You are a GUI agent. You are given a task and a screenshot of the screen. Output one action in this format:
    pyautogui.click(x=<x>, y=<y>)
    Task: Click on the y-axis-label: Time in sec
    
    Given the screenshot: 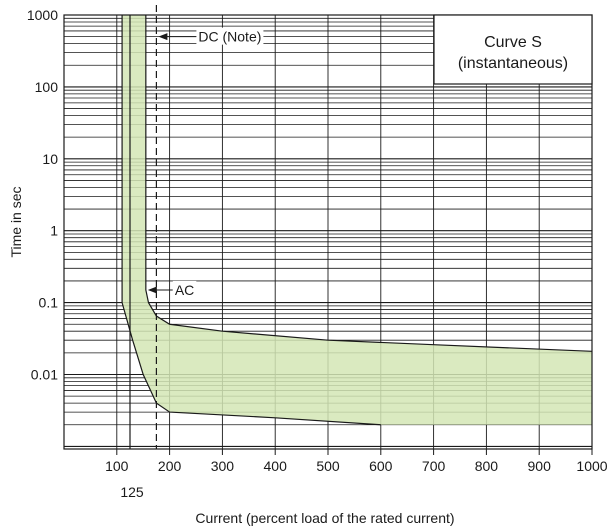 What is the action you would take?
    pyautogui.click(x=16, y=221)
    